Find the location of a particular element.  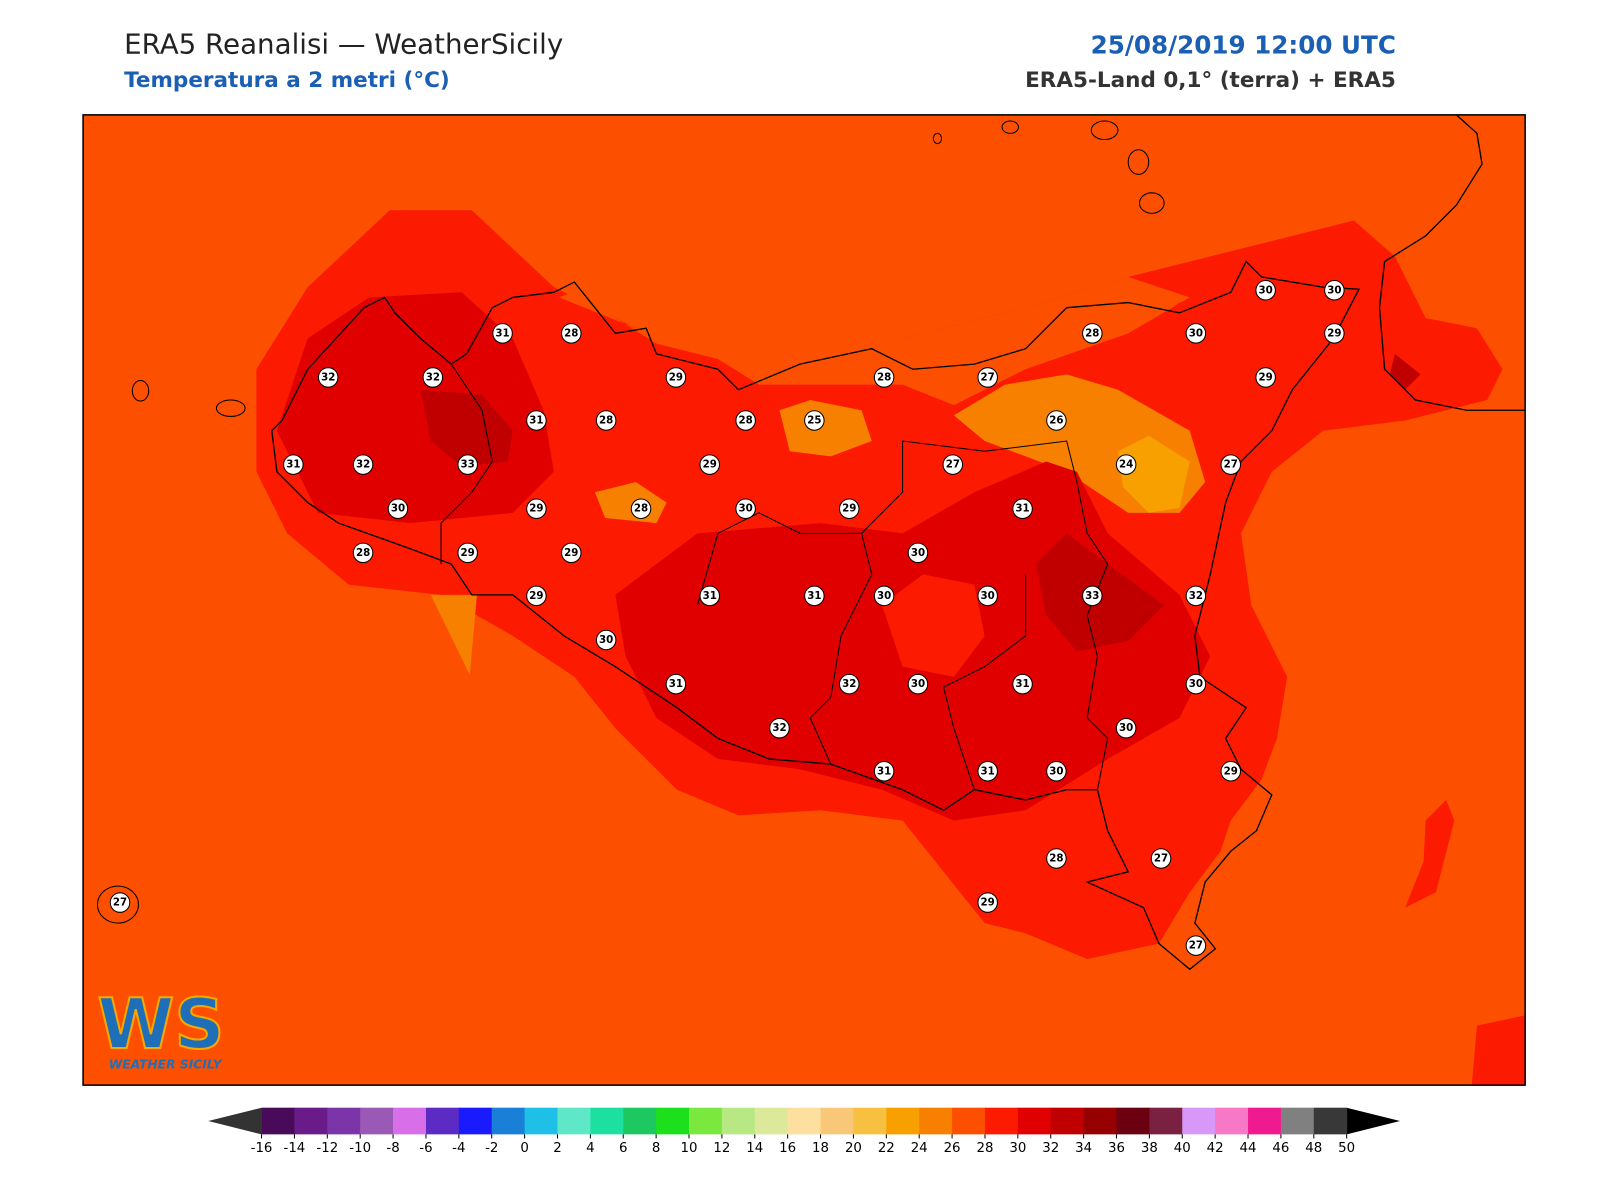

station-value: 32 is located at coordinates (433, 377).